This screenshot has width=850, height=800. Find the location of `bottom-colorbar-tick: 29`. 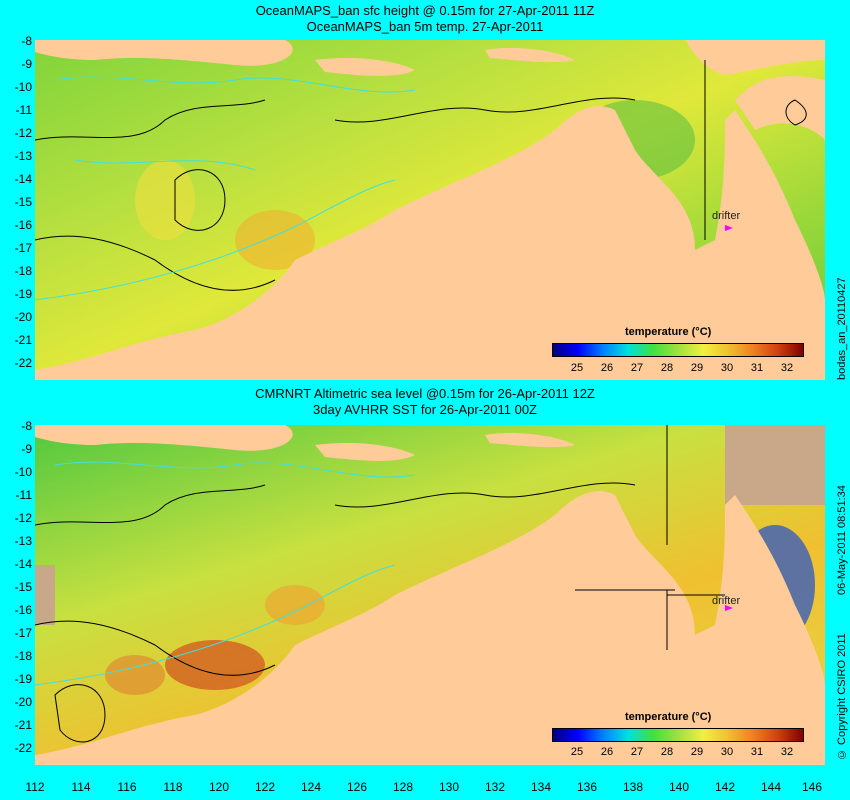

bottom-colorbar-tick: 29 is located at coordinates (697, 752).